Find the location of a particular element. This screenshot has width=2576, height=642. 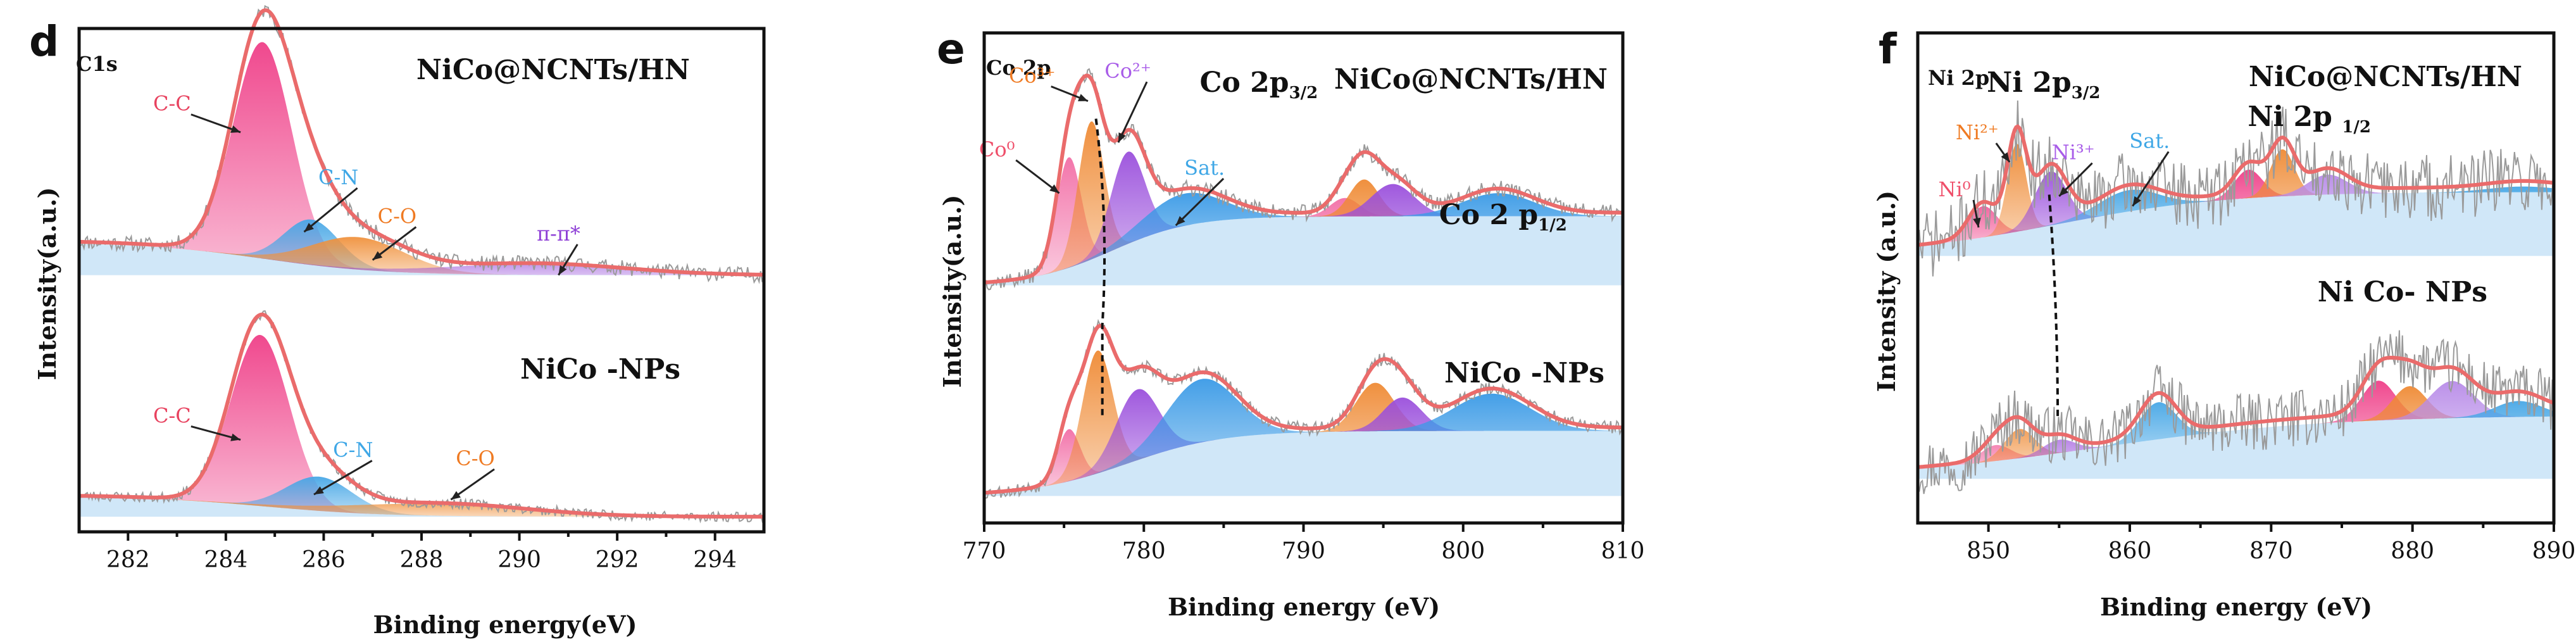

annotation-label: Co²⁺ is located at coordinates (1127, 71).